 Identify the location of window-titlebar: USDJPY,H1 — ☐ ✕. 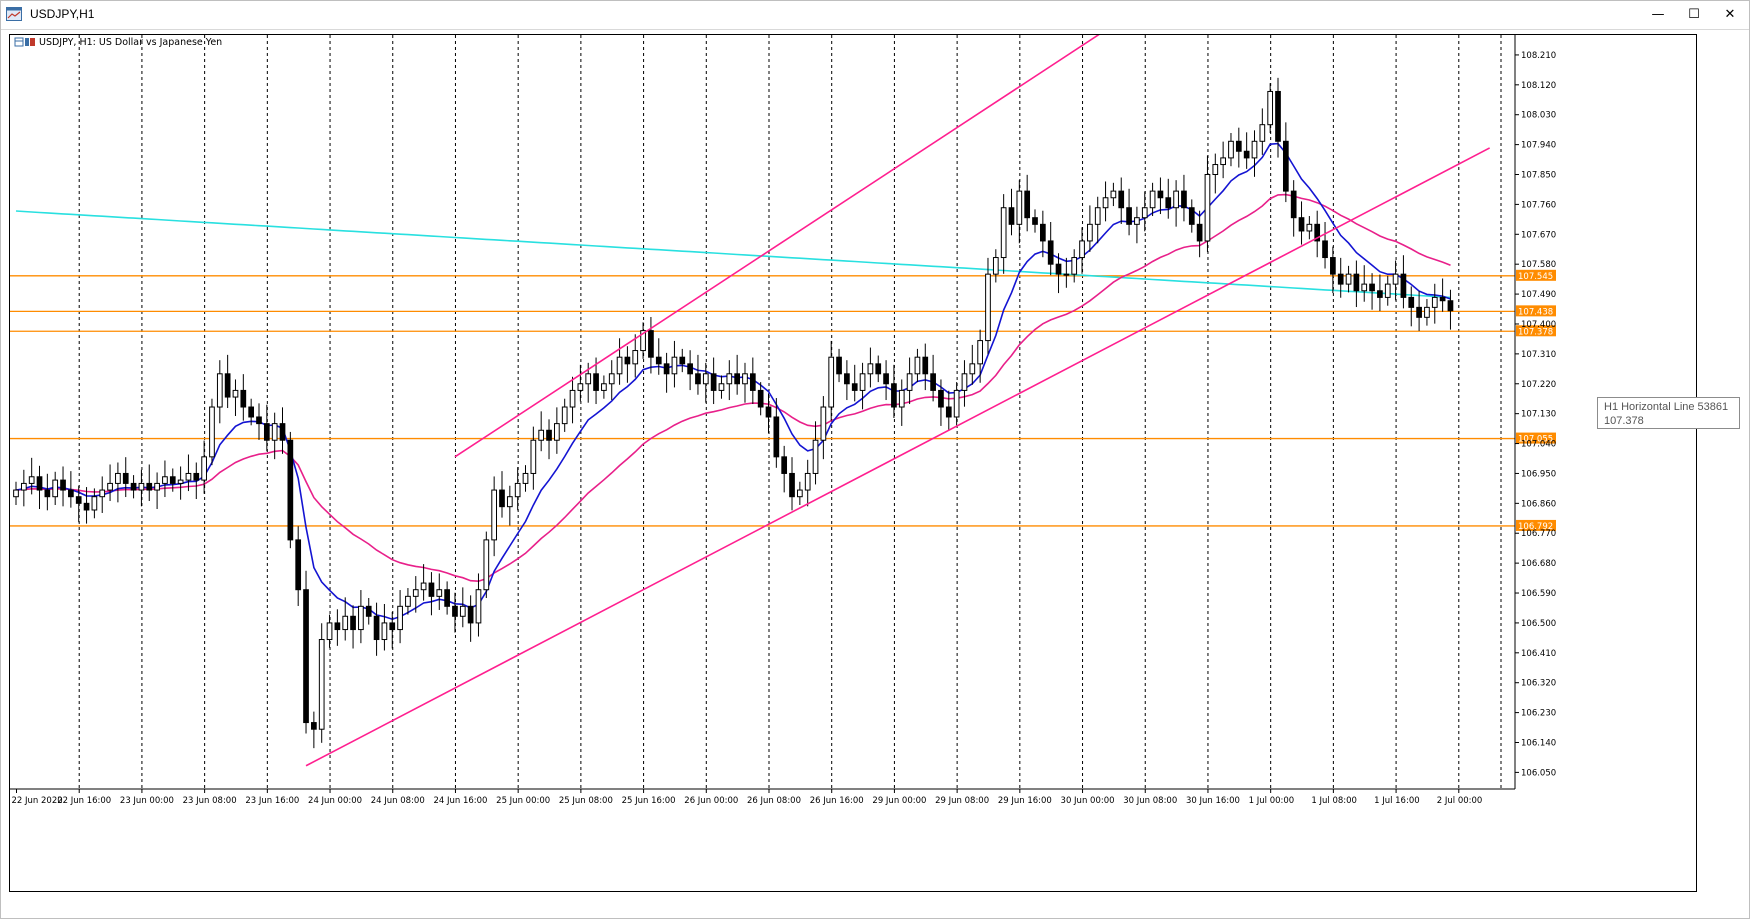
(875, 15).